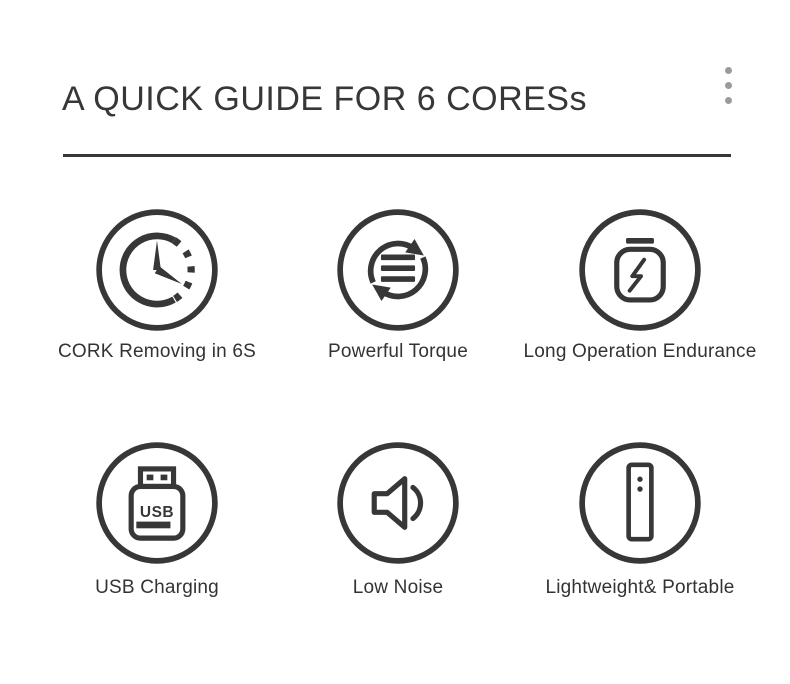  Describe the element at coordinates (398, 270) in the screenshot. I see `torque-cycle-icon` at that location.